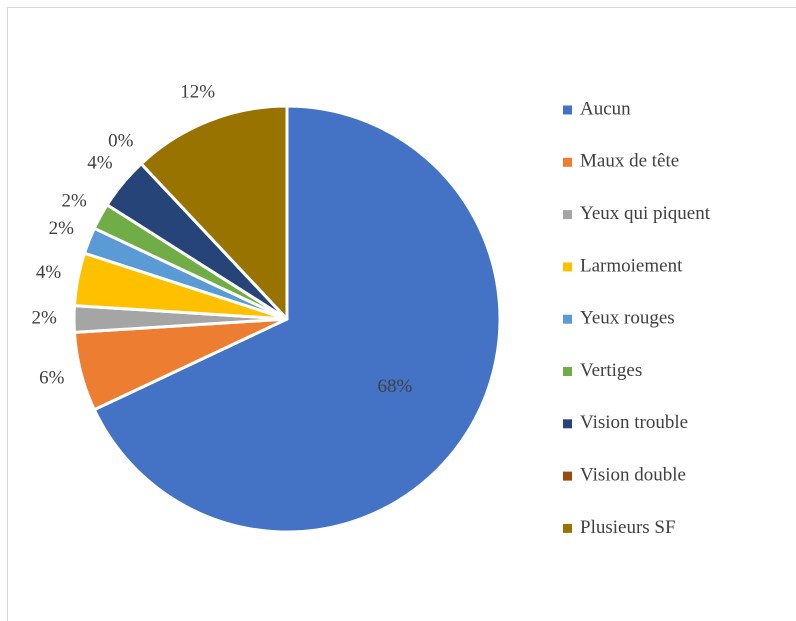 Image resolution: width=796 pixels, height=621 pixels. I want to click on legend-label: Plusieurs SF, so click(628, 527).